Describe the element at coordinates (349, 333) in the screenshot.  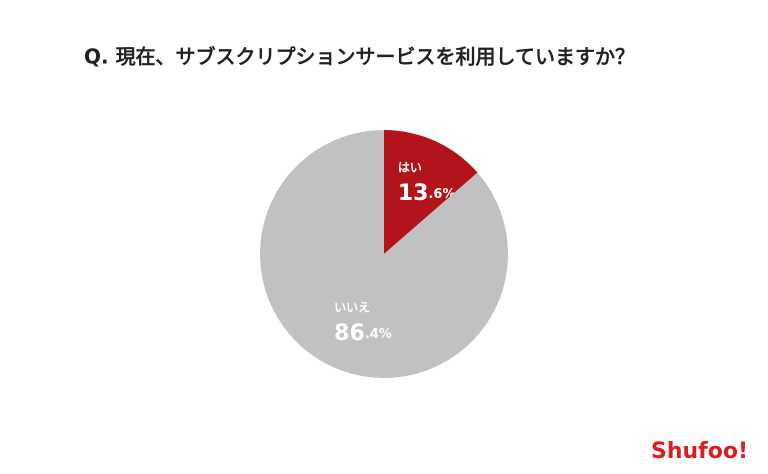
I see `value-label-int: 86` at that location.